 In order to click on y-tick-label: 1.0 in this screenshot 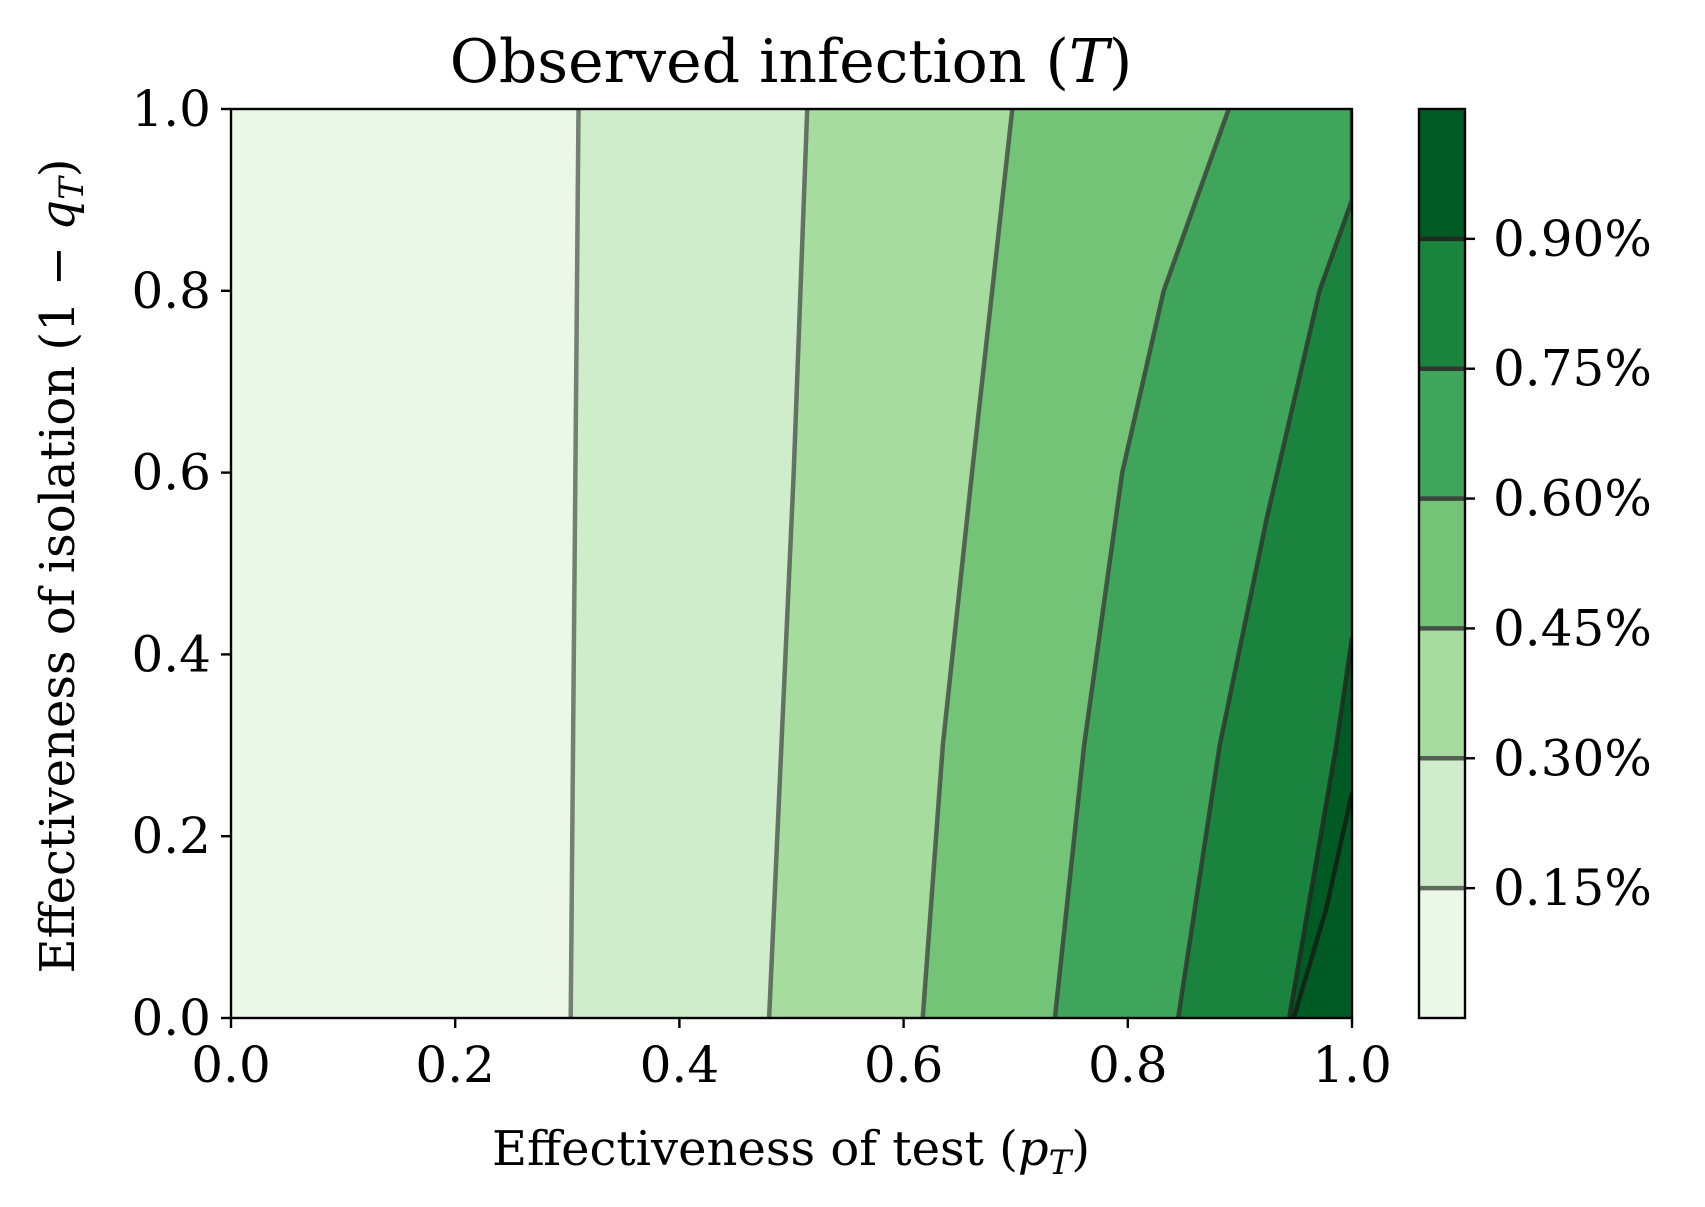, I will do `click(171, 109)`.